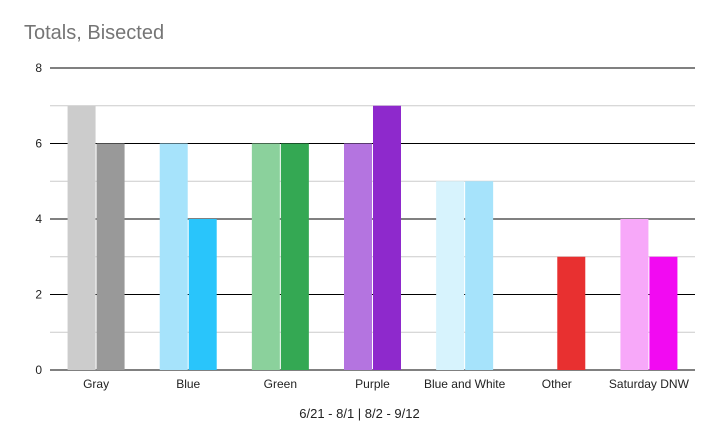  Describe the element at coordinates (280, 384) in the screenshot. I see `x-tick-label: Green` at that location.